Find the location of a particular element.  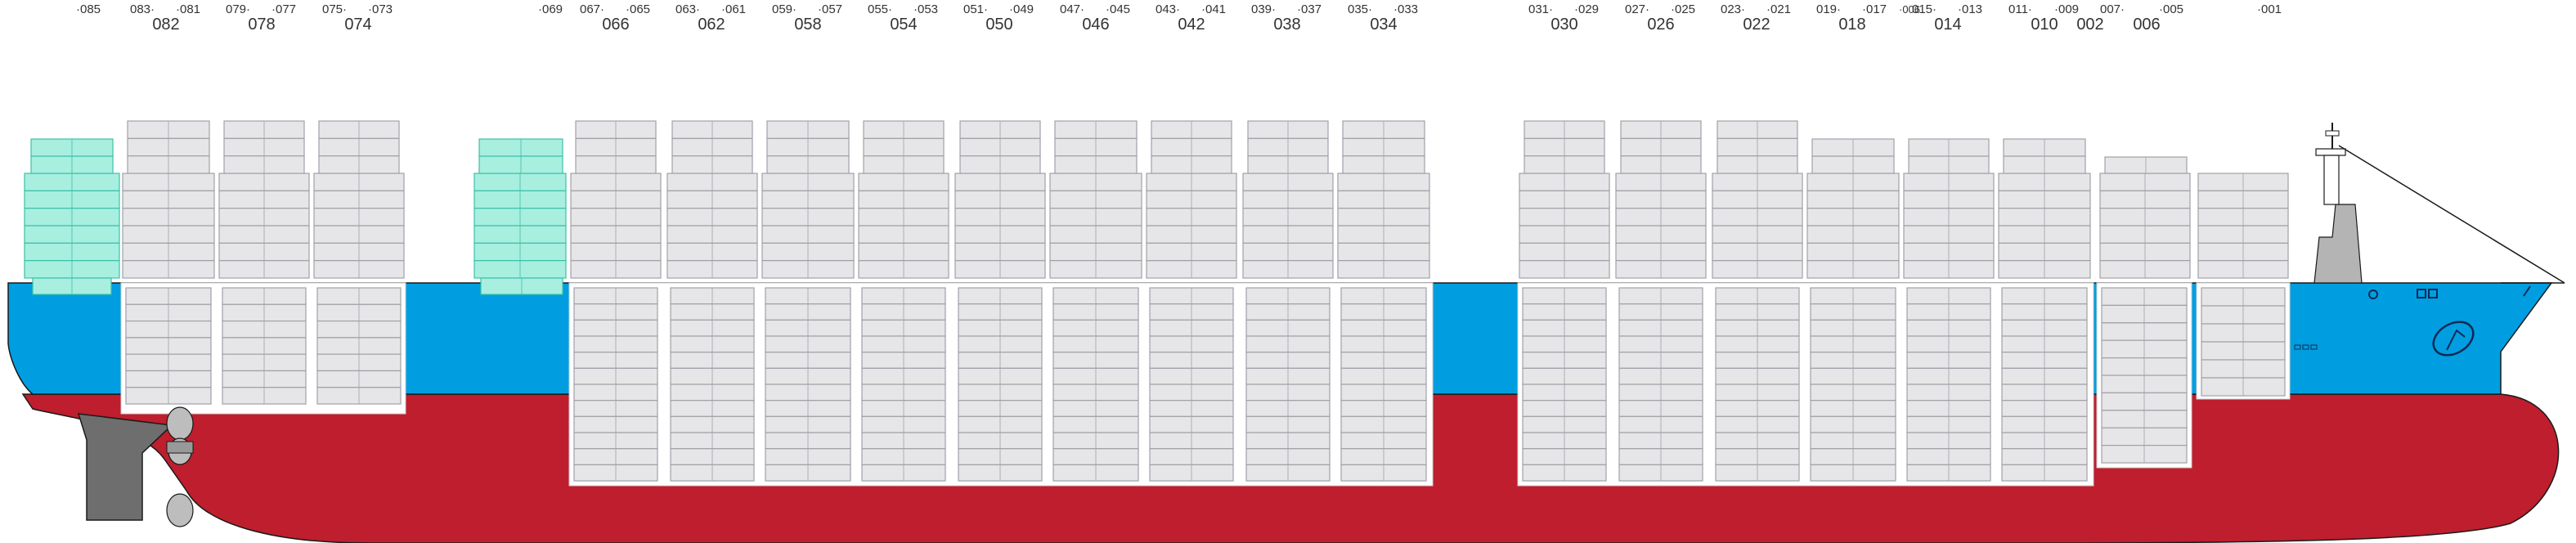

bridge-tower is located at coordinates (2331, 180).